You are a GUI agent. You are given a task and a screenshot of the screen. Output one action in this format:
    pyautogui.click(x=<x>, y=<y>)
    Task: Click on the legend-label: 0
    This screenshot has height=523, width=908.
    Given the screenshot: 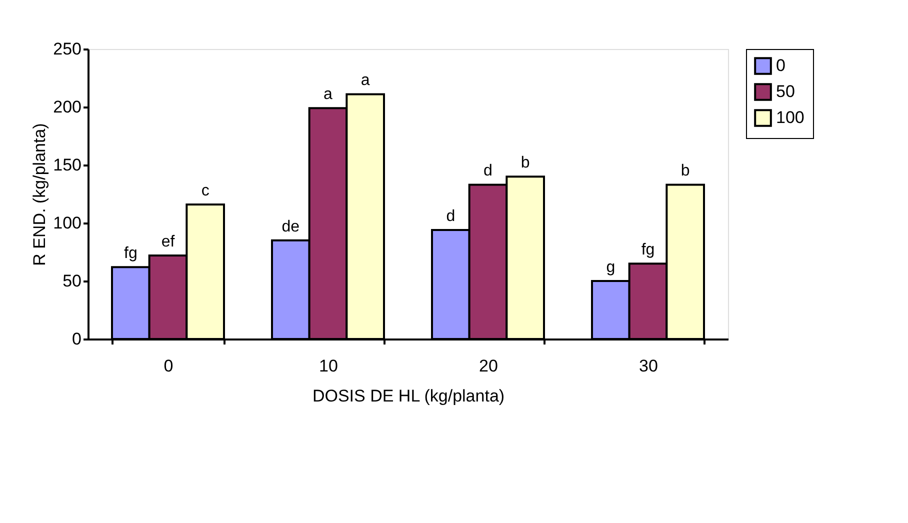 What is the action you would take?
    pyautogui.click(x=781, y=65)
    